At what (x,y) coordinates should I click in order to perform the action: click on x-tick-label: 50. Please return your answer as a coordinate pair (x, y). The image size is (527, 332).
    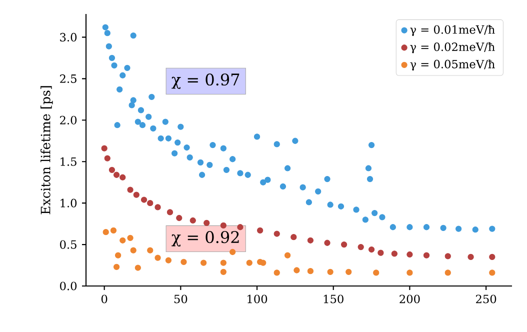
    Looking at the image, I should click on (181, 299).